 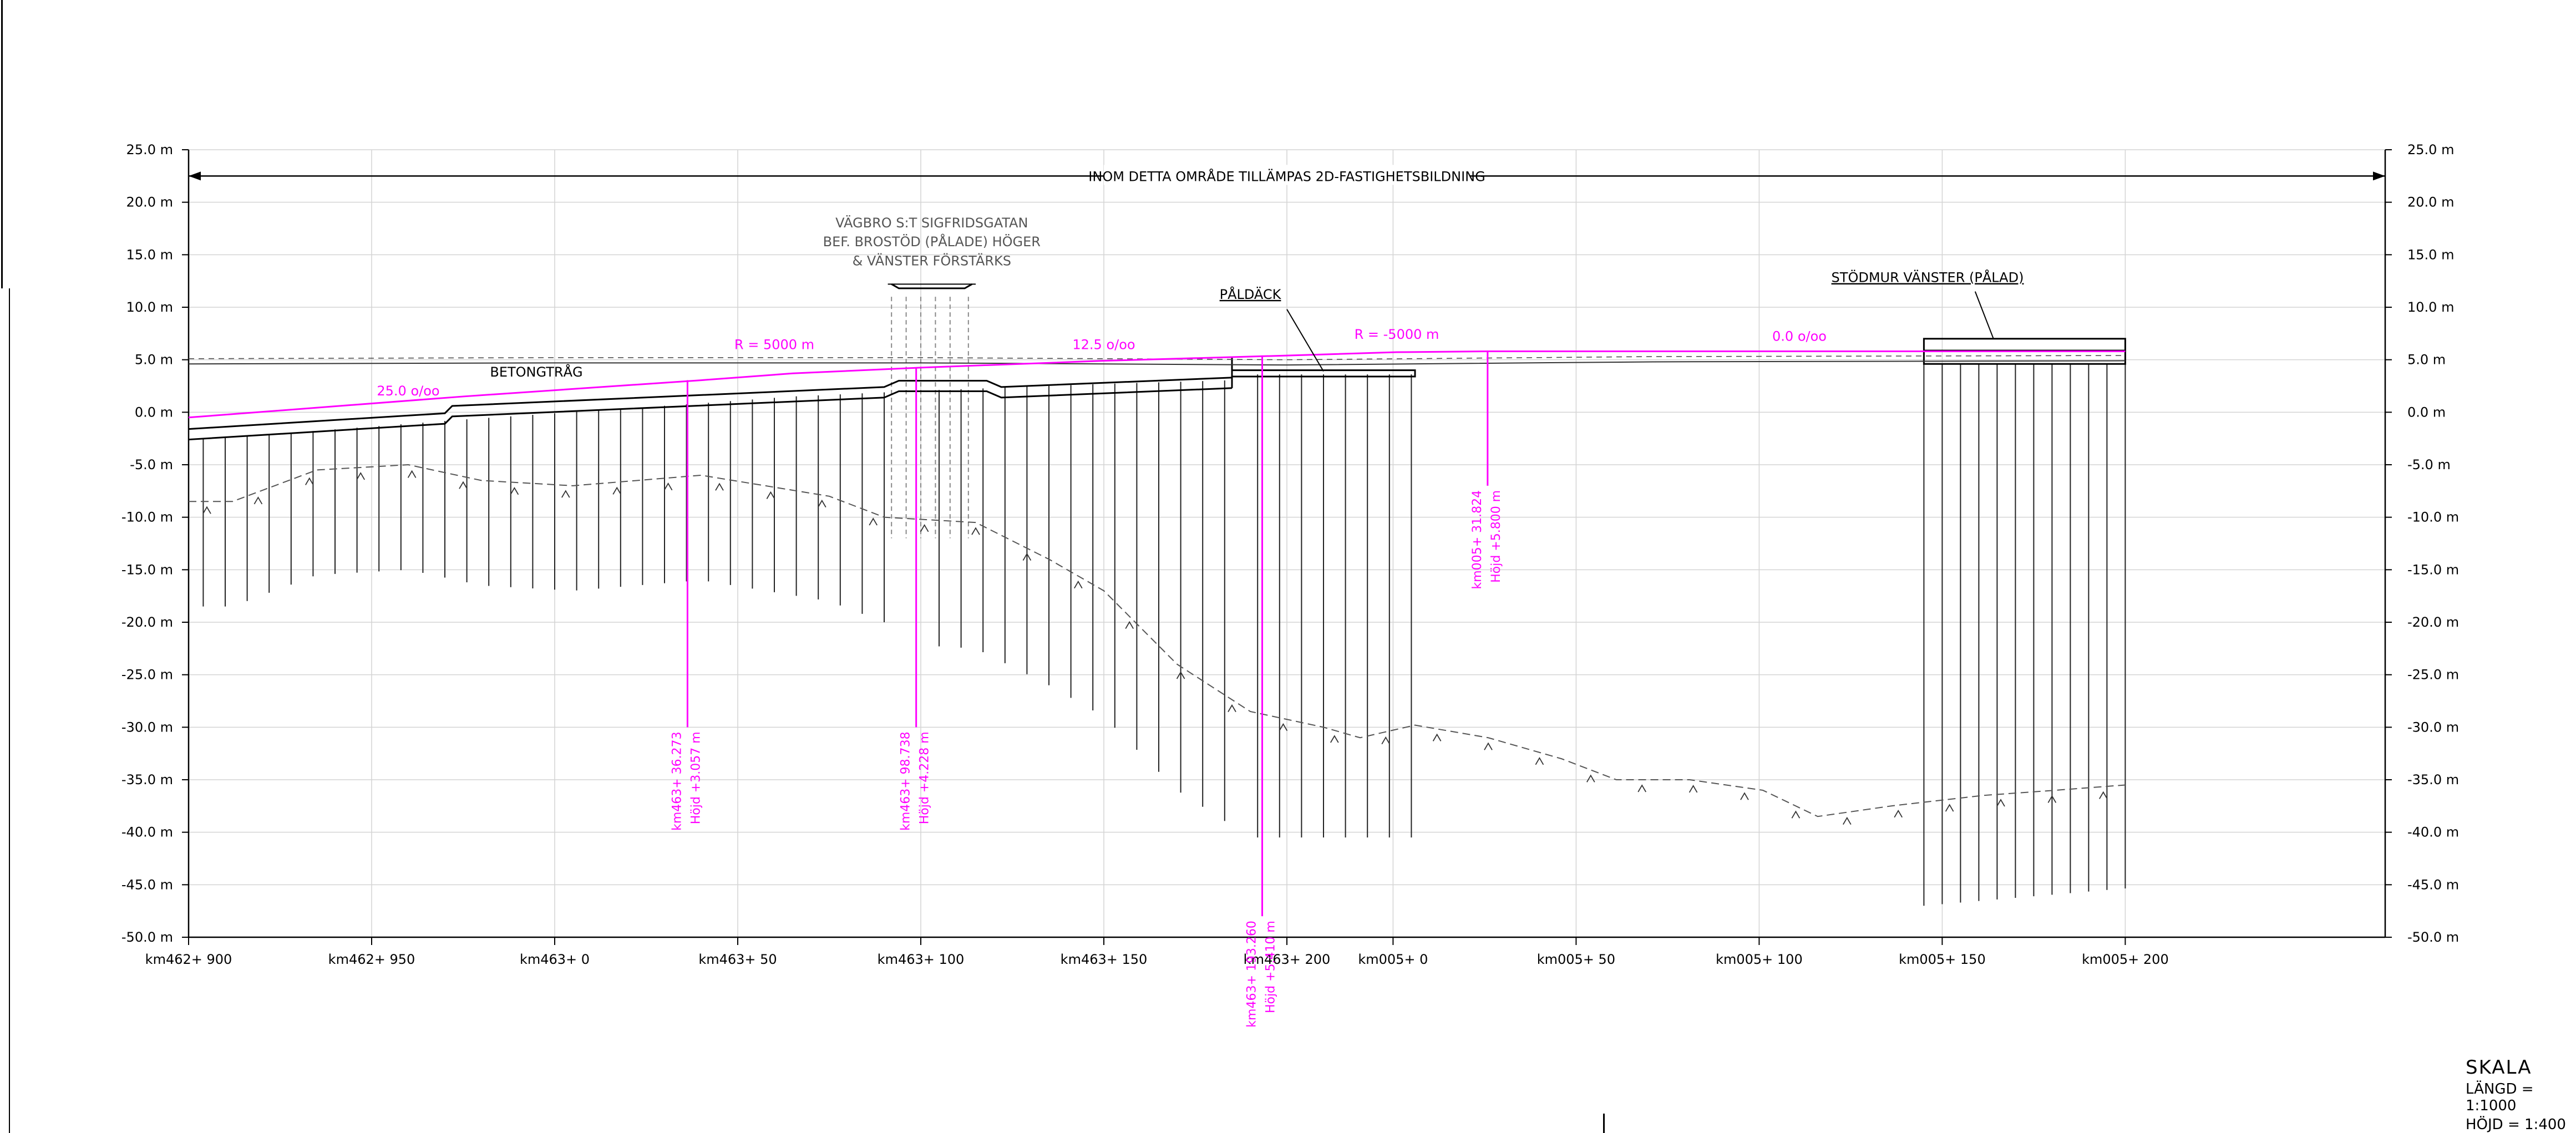 I want to click on alignment-line, so click(x=1157, y=384).